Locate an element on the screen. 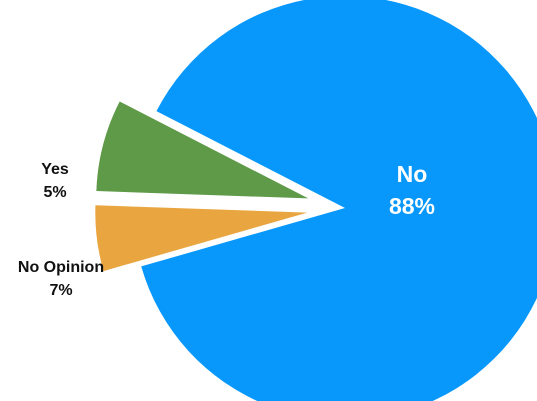  pie-slice-no-opinion is located at coordinates (202, 150).